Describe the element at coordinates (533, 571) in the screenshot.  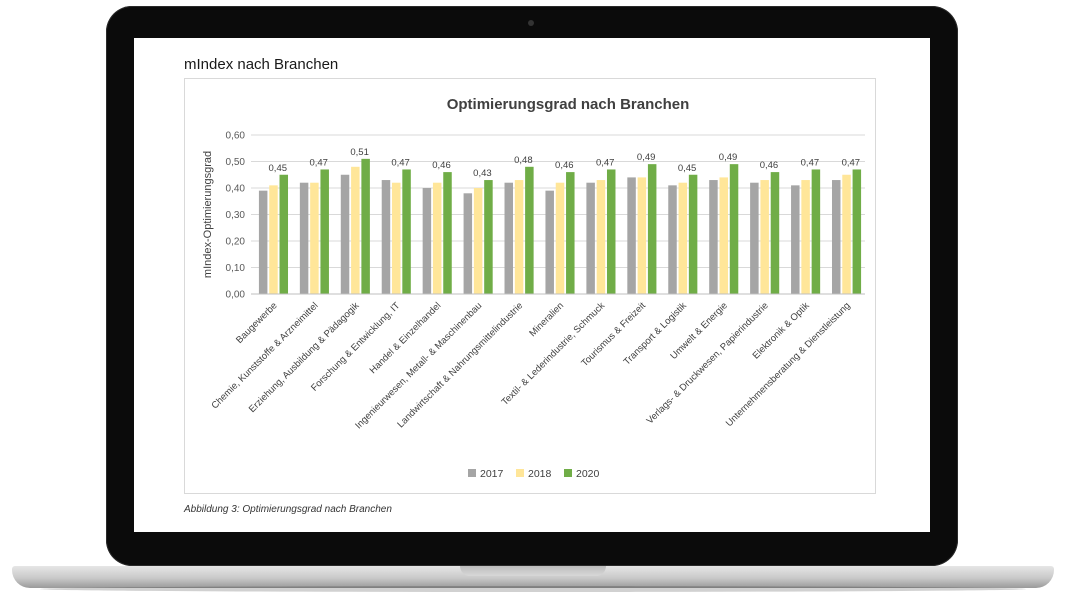
I see `laptop-base-notch` at that location.